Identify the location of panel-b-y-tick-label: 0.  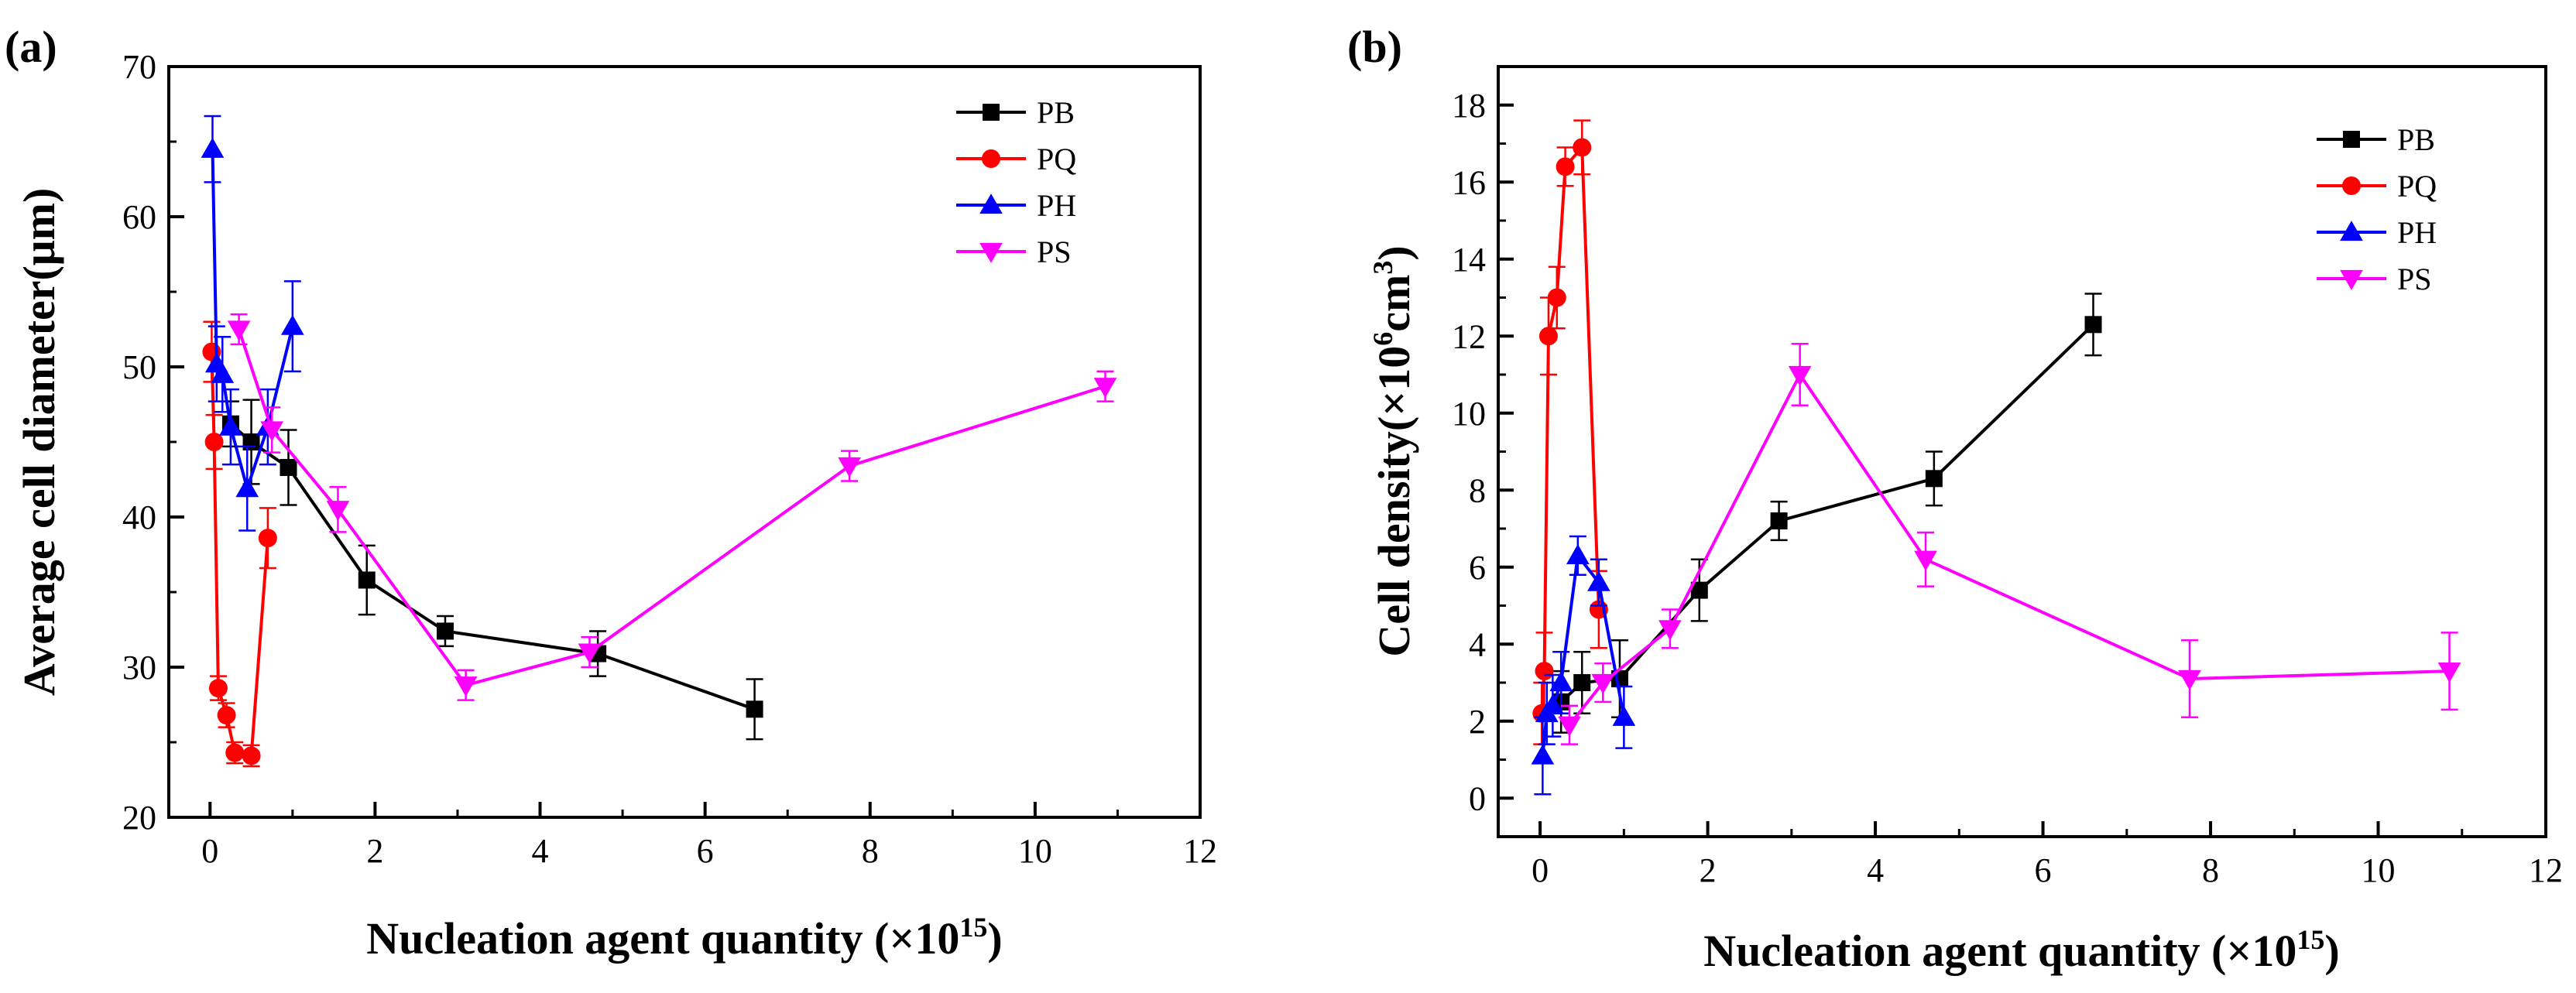
(1477, 798).